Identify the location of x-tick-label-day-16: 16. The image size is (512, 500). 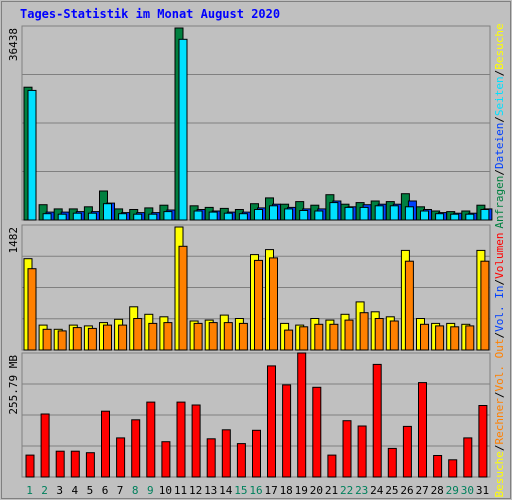
(255, 490).